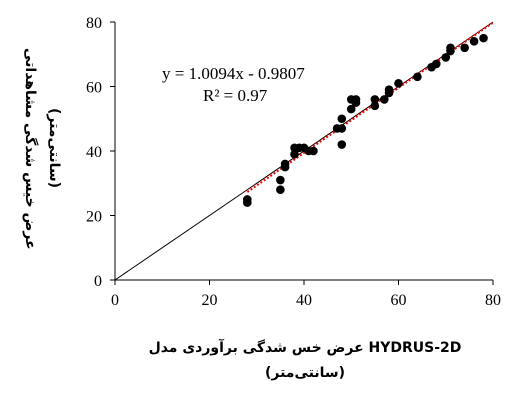 Image resolution: width=513 pixels, height=396 pixels. Describe the element at coordinates (305, 373) in the screenshot. I see `x-axis-unit-label: (سانتی‌متر)` at that location.